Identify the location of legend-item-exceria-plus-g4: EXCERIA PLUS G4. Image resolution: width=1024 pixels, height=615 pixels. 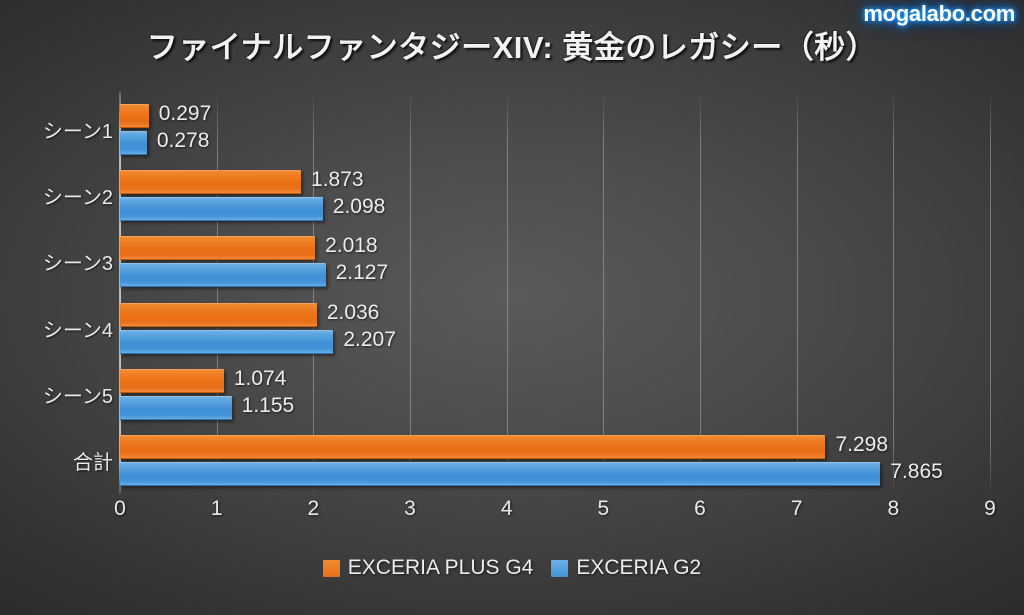
(428, 568).